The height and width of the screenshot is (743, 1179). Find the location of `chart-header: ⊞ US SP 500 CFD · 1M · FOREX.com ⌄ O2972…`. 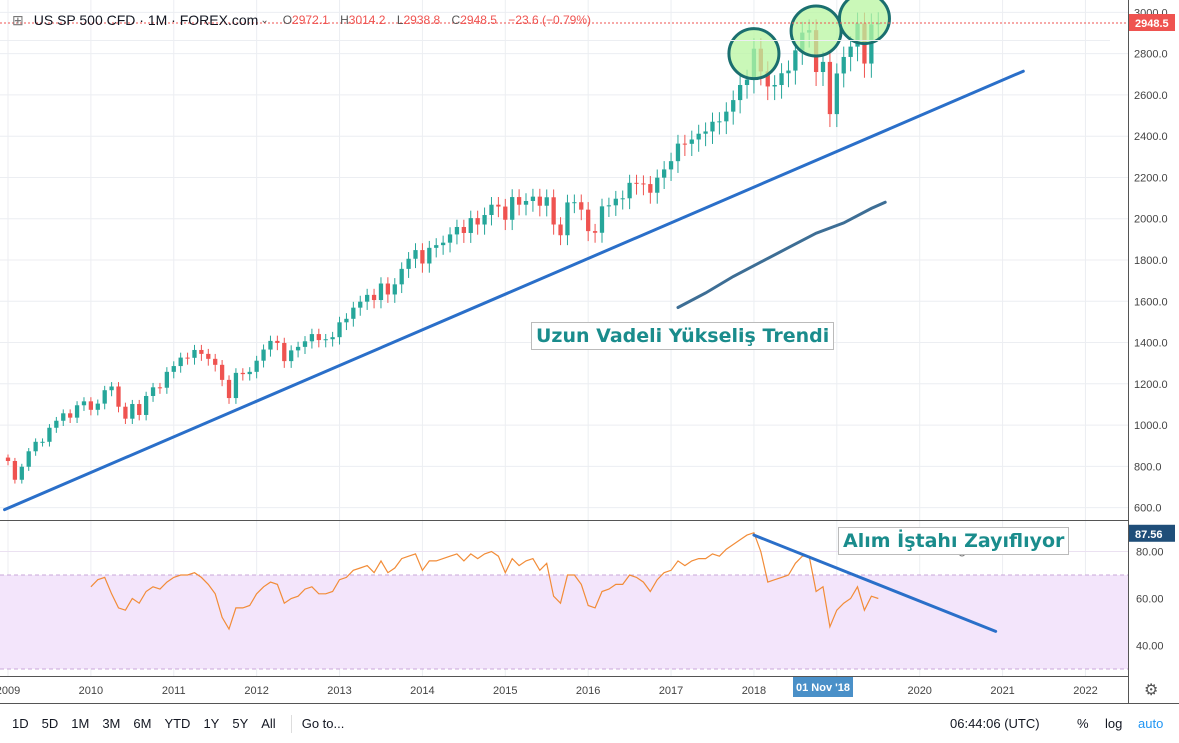

chart-header: ⊞ US SP 500 CFD · 1M · FOREX.com ⌄ O2972… is located at coordinates (555, 20).